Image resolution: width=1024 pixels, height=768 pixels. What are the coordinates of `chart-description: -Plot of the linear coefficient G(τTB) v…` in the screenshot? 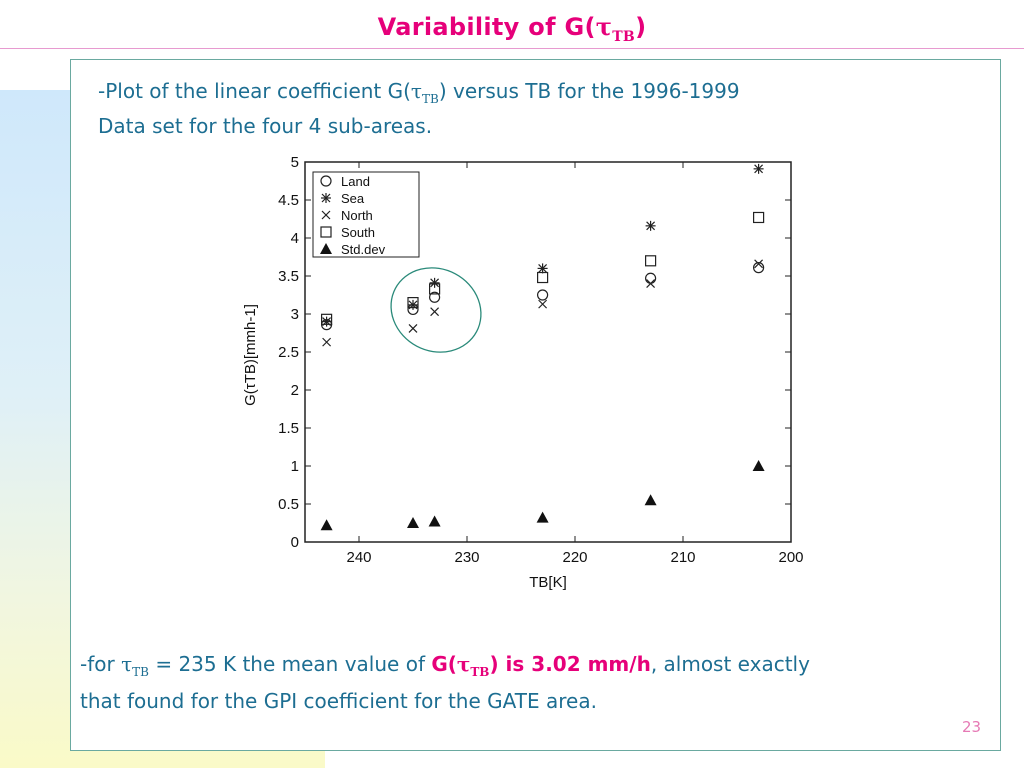 It's located at (419, 108).